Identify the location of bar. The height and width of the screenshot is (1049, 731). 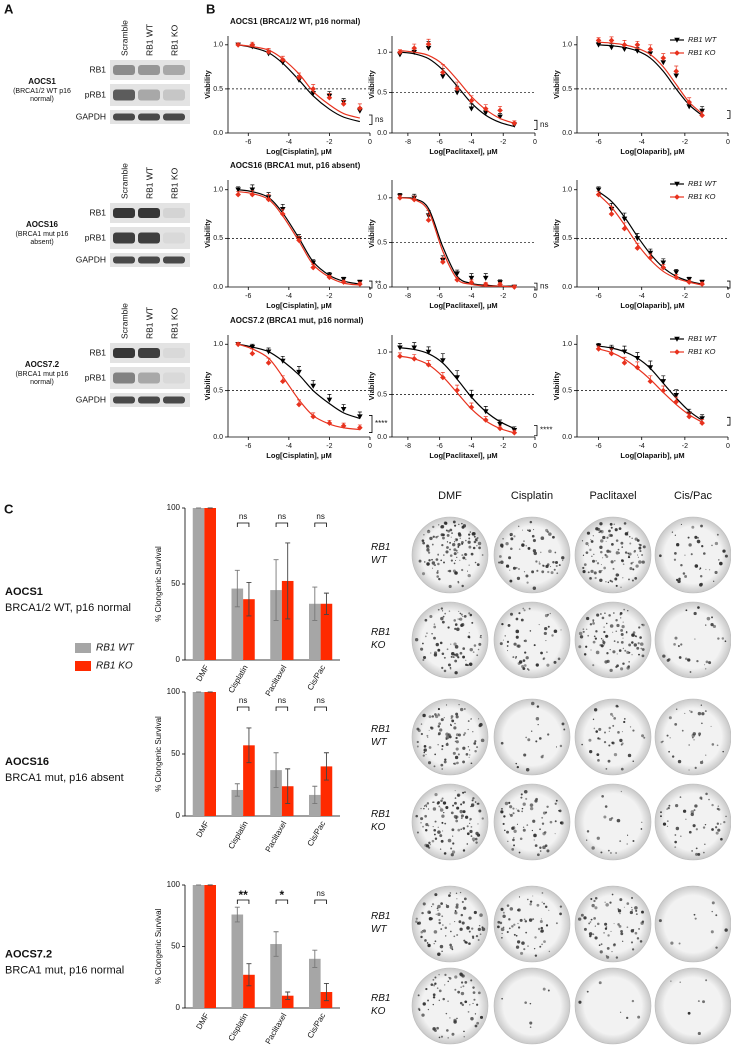
(237, 961).